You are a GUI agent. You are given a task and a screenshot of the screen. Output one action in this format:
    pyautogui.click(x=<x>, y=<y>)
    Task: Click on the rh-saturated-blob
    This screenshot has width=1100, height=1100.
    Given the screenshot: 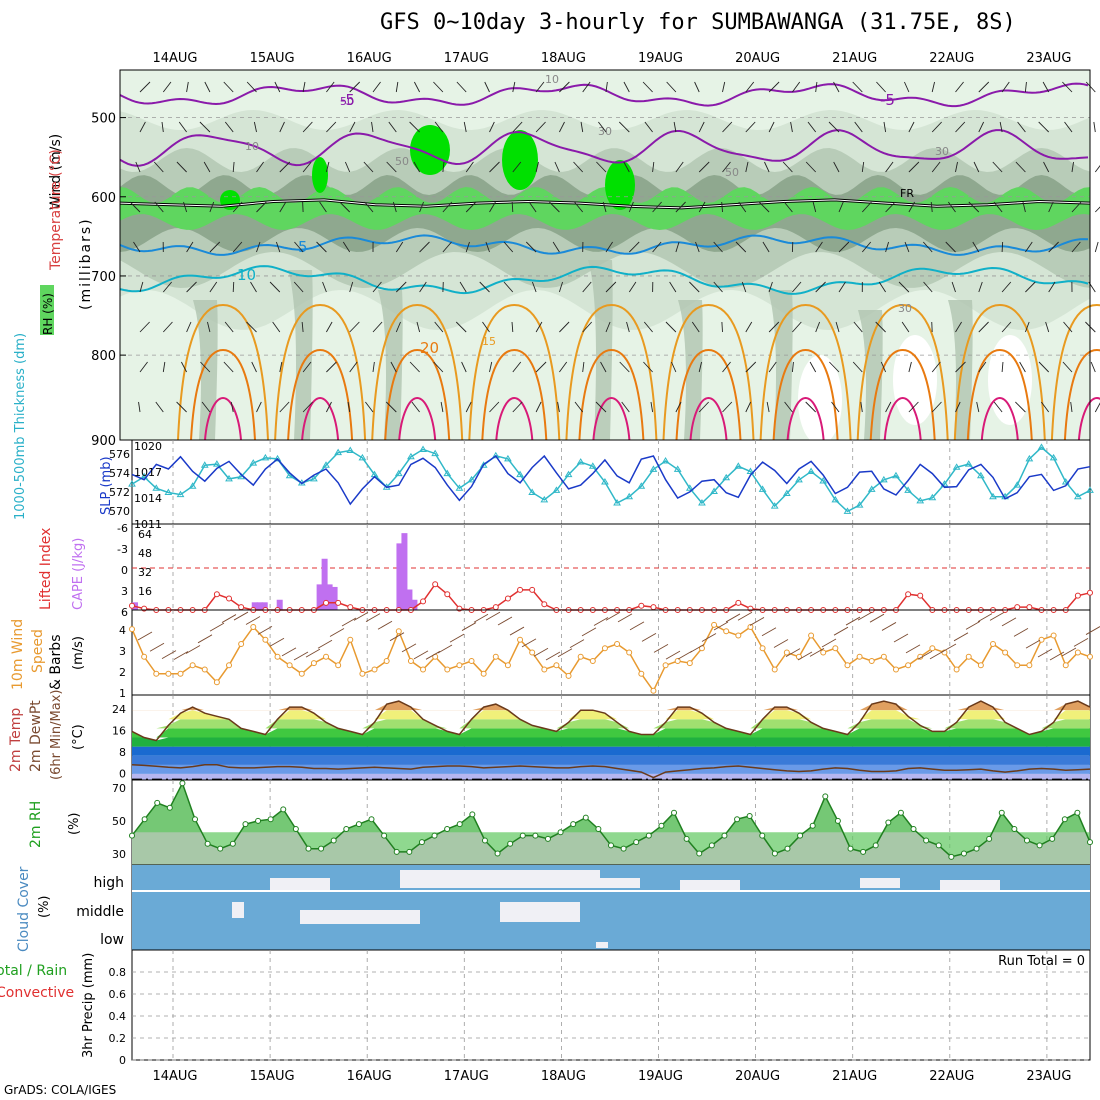 What is the action you would take?
    pyautogui.click(x=320, y=175)
    